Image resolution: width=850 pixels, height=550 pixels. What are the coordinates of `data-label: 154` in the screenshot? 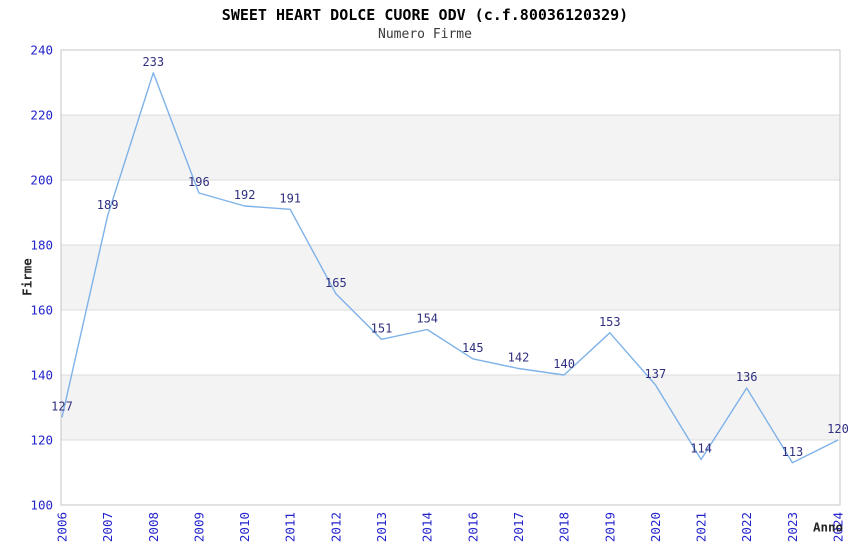 It's located at (427, 319).